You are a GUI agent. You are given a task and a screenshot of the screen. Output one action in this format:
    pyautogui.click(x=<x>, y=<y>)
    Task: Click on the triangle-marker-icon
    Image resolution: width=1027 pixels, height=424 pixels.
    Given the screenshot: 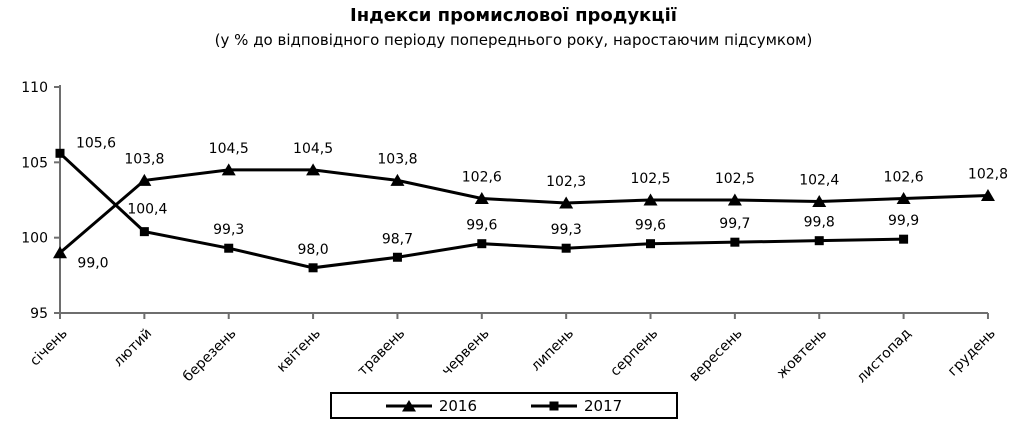 What is the action you would take?
    pyautogui.click(x=408, y=405)
    